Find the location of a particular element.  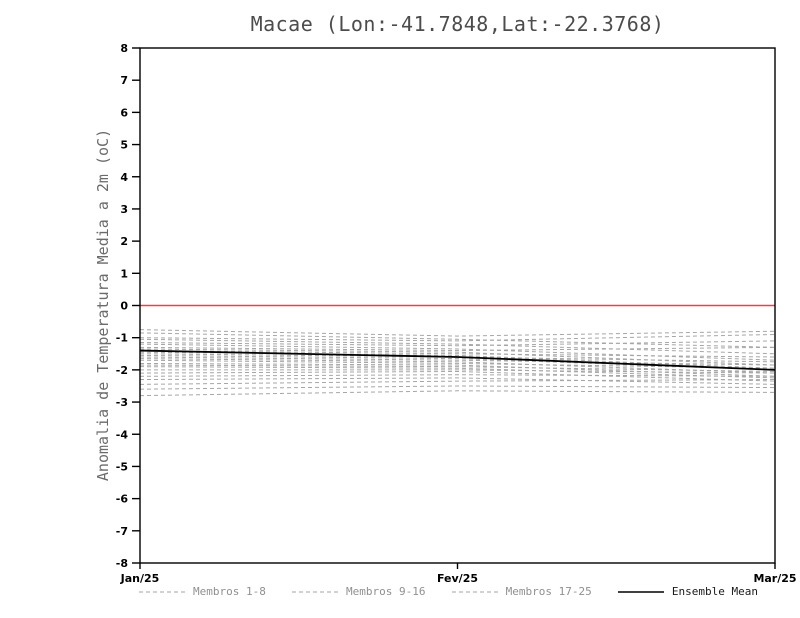

legend-item: Membros 17-25 is located at coordinates (521, 591).